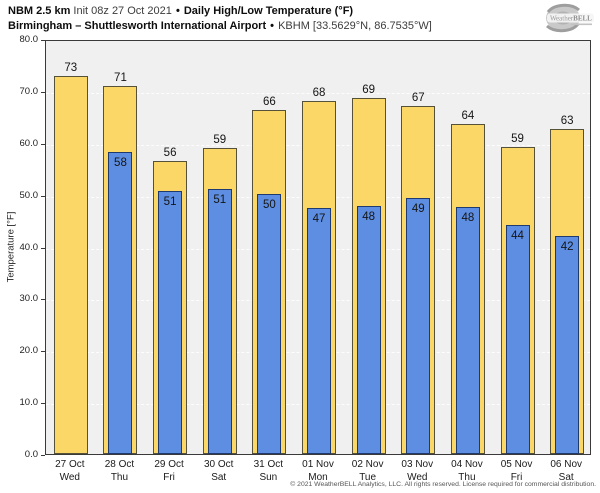 Image resolution: width=600 pixels, height=493 pixels. Describe the element at coordinates (319, 218) in the screenshot. I see `low-temp-value: 47` at that location.